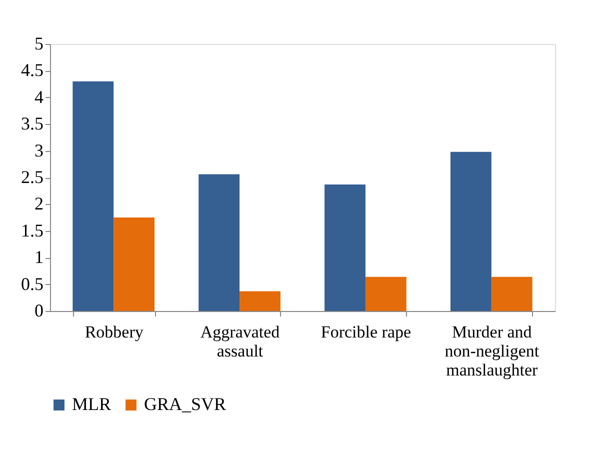 This screenshot has width=613, height=458. I want to click on y-tick-label: 0.5, so click(32, 284).